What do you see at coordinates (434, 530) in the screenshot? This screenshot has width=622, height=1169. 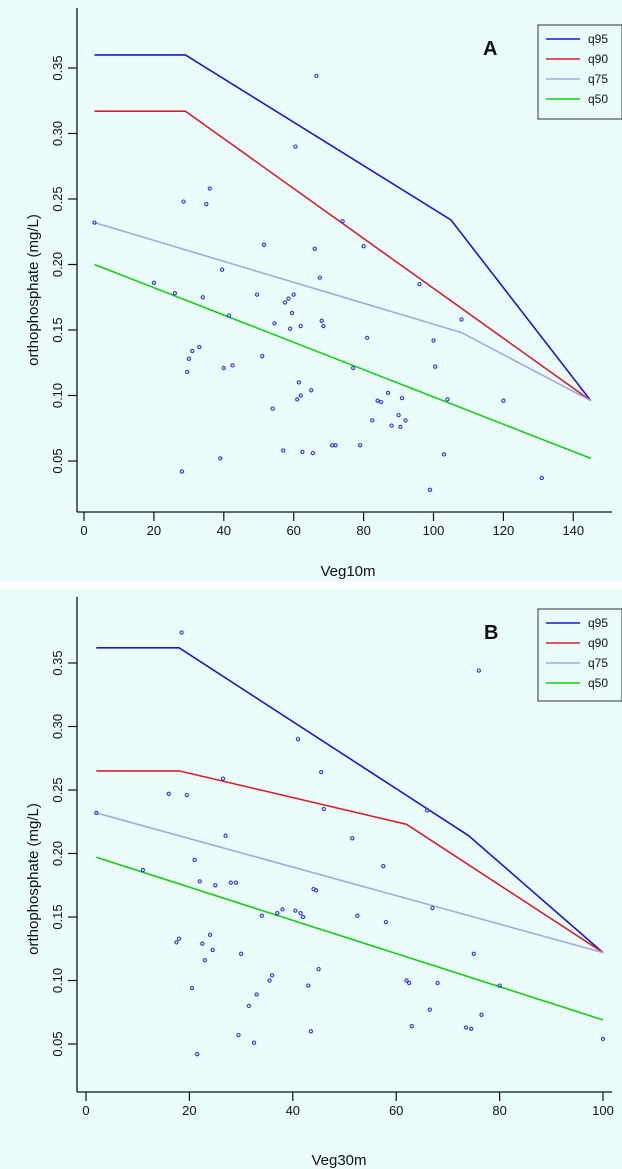 I see `chart-a-x-tick-label: 100` at bounding box center [434, 530].